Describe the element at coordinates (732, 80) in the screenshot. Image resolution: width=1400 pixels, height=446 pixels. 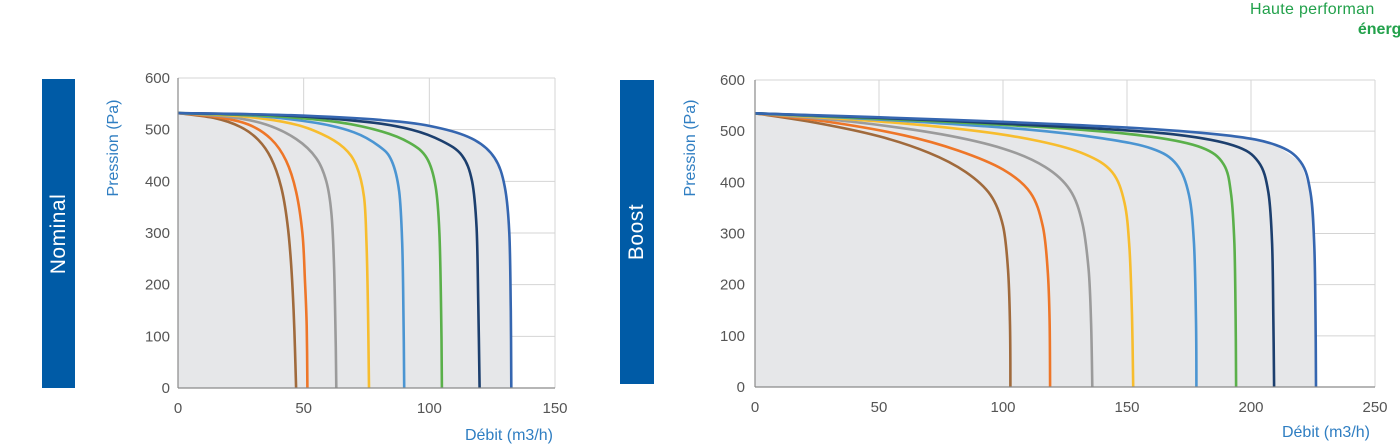
I see `boost-y-tick-label: 600` at that location.